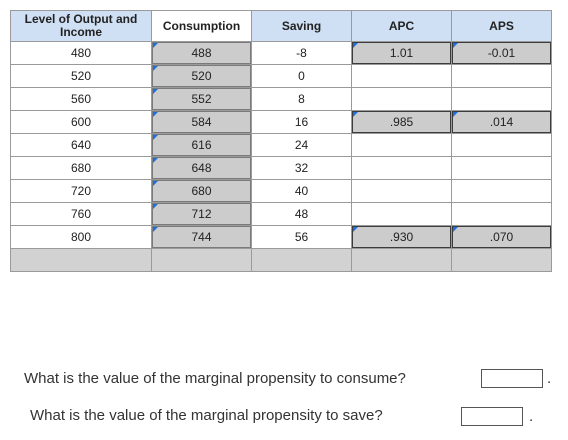 The height and width of the screenshot is (440, 568). I want to click on consumption-cell-value: 648, so click(201, 168).